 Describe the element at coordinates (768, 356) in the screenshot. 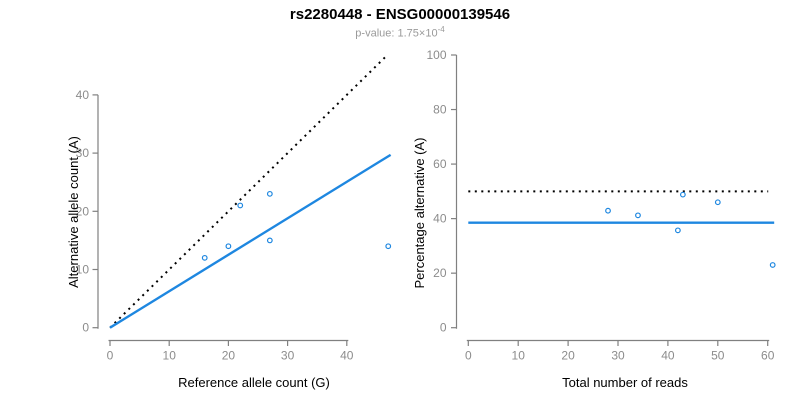

I see `x-tick-label: 60` at that location.